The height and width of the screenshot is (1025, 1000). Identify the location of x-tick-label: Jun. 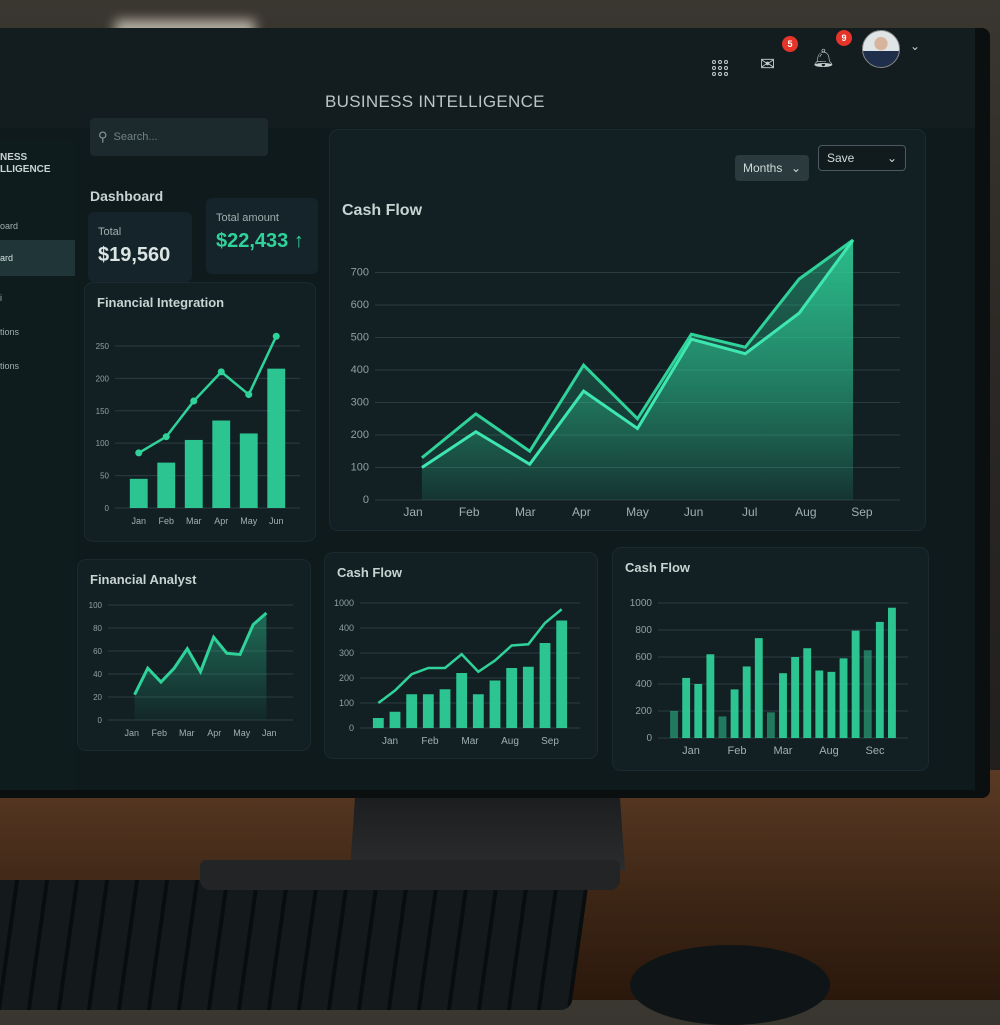
(276, 521).